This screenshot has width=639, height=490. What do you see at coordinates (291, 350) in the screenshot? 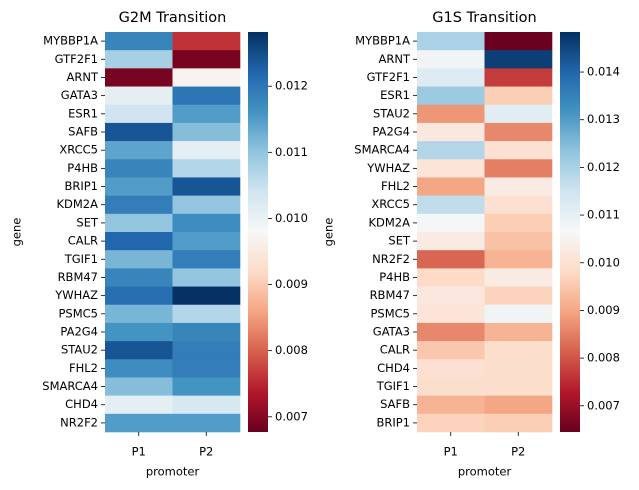
I see `colorbar-tick-label: 0.008` at bounding box center [291, 350].